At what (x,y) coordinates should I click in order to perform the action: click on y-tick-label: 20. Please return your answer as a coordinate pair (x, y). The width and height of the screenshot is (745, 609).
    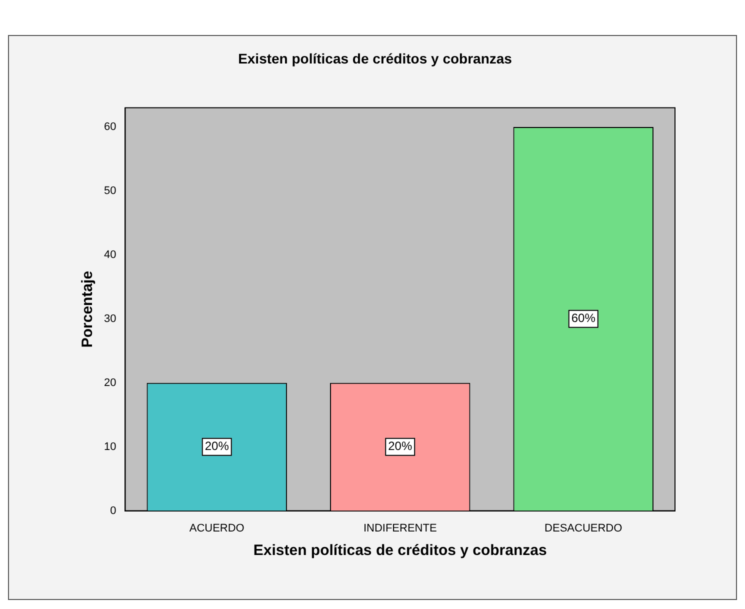
    Looking at the image, I should click on (110, 382).